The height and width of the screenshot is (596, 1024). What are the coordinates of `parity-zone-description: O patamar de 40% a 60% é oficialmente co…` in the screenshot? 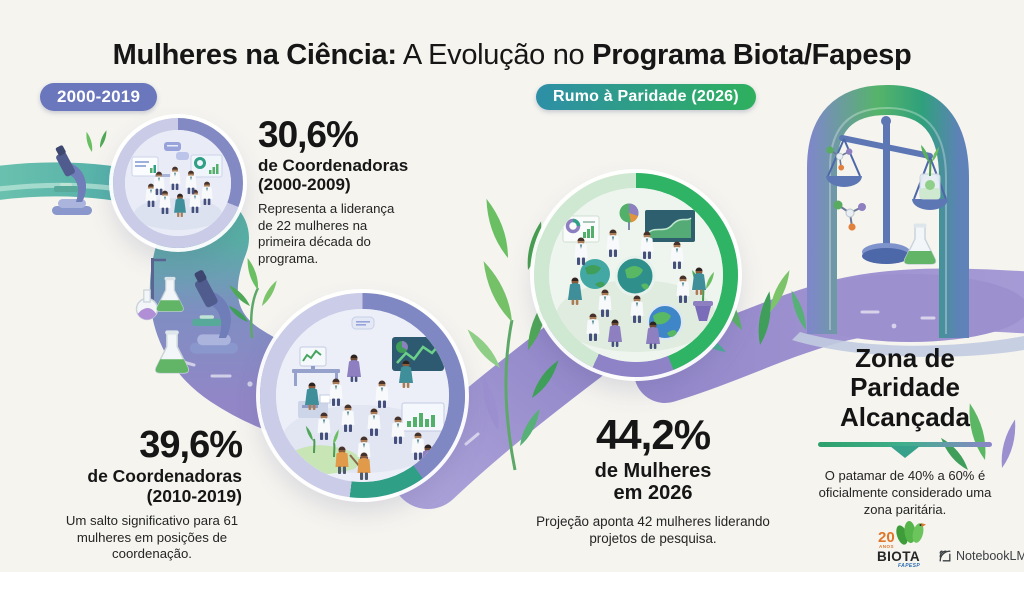 It's located at (905, 492).